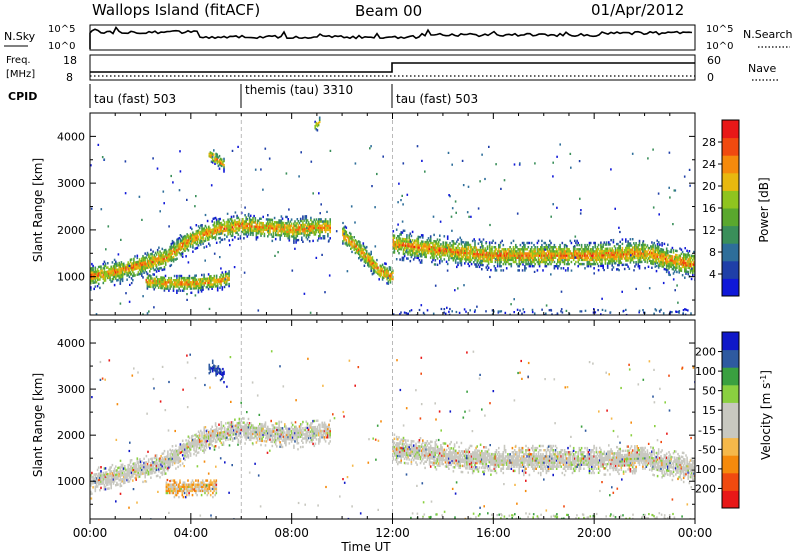 Image resolution: width=800 pixels, height=554 pixels. Describe the element at coordinates (719, 46) in the screenshot. I see `noise-right-tick-bottom: 10^0` at that location.